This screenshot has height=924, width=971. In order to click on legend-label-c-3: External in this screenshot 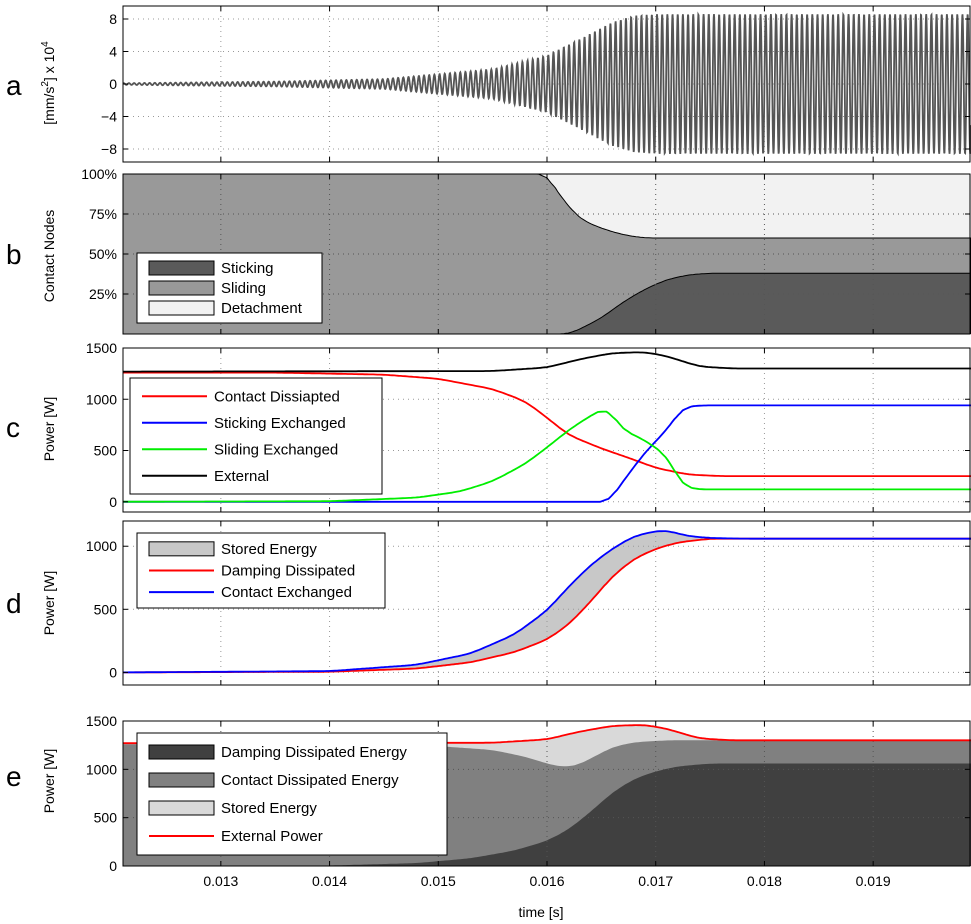, I will do `click(241, 476)`.